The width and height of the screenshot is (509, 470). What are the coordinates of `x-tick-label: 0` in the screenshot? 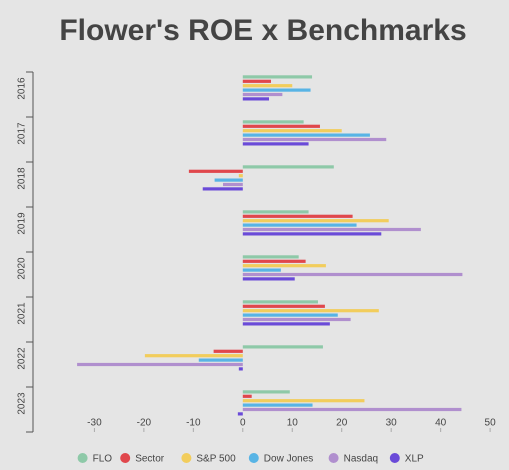 It's located at (243, 423).